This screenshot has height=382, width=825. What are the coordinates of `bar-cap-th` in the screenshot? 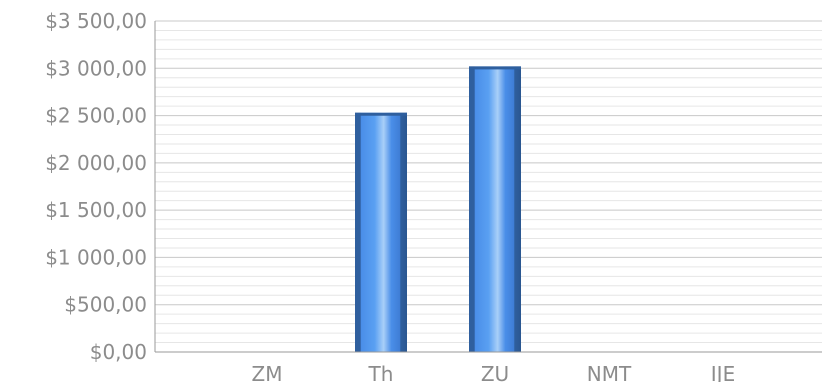 It's located at (381, 114).